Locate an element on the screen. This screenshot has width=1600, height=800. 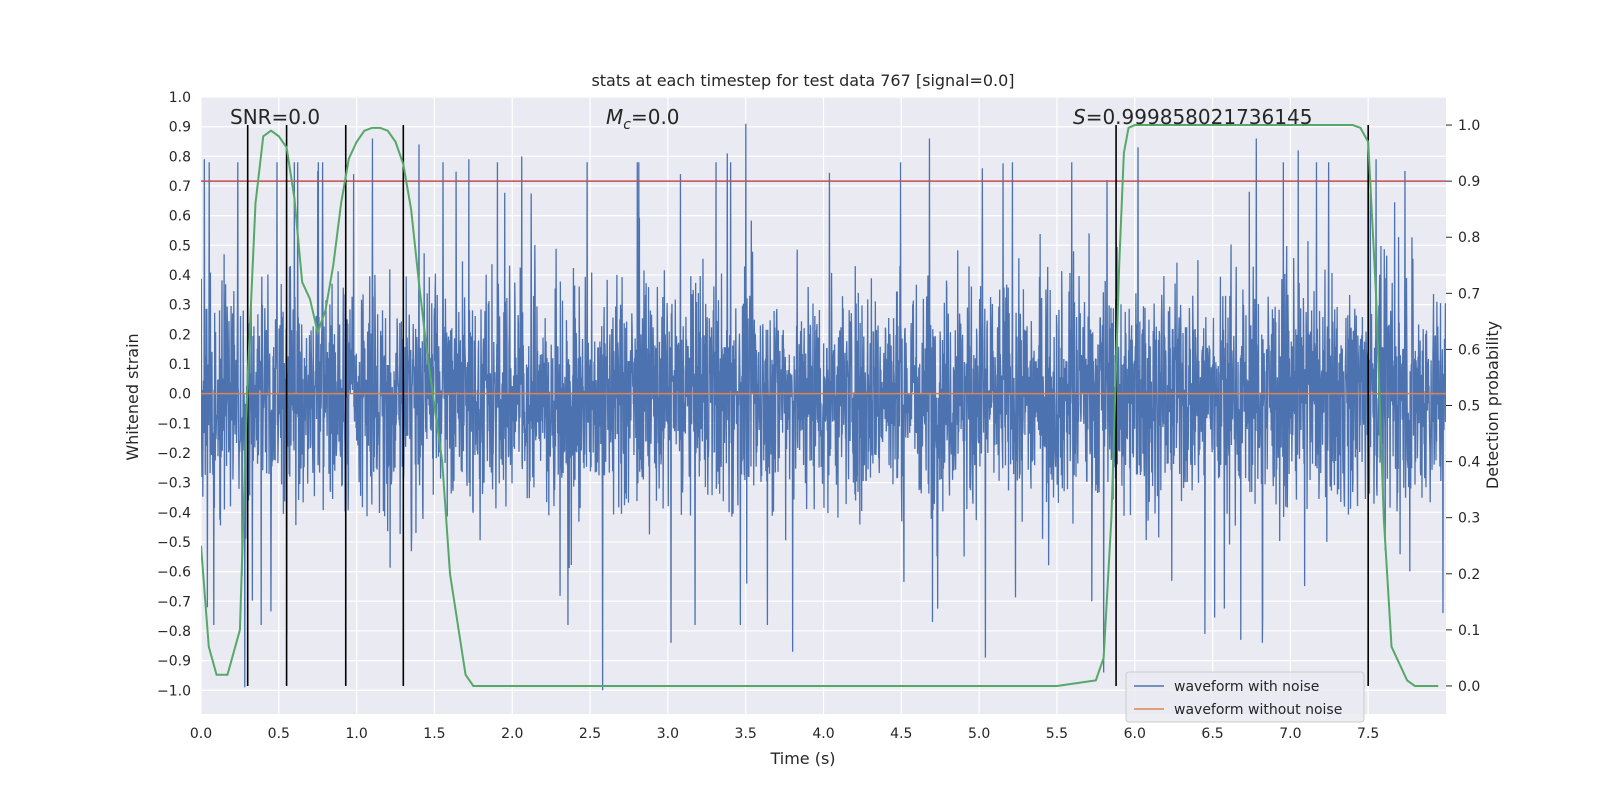
chirp-mass-value: =0.0 is located at coordinates (655, 117).